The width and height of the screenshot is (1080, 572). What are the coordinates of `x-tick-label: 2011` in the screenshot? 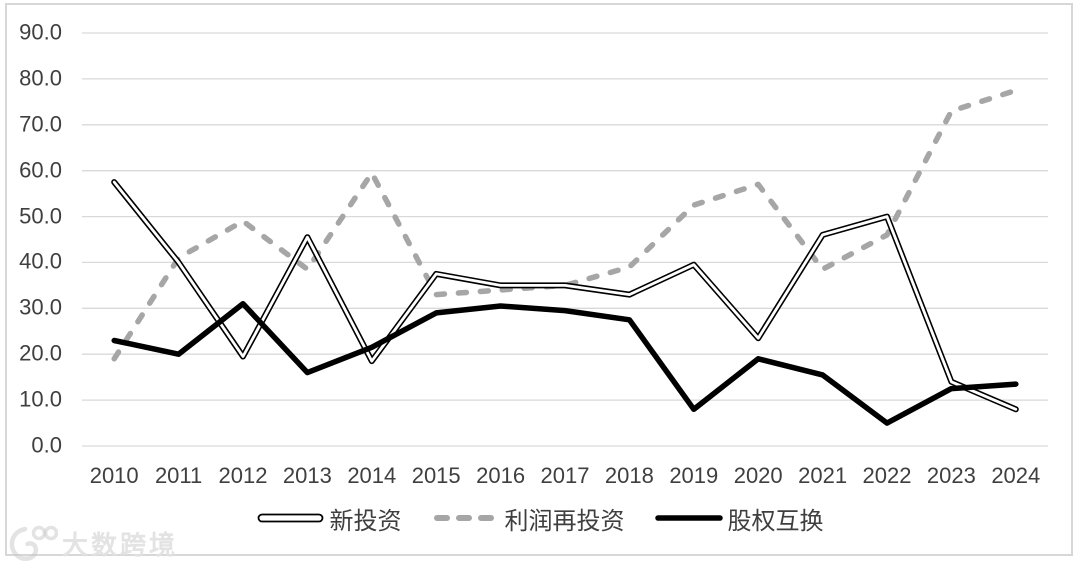 It's located at (178, 475).